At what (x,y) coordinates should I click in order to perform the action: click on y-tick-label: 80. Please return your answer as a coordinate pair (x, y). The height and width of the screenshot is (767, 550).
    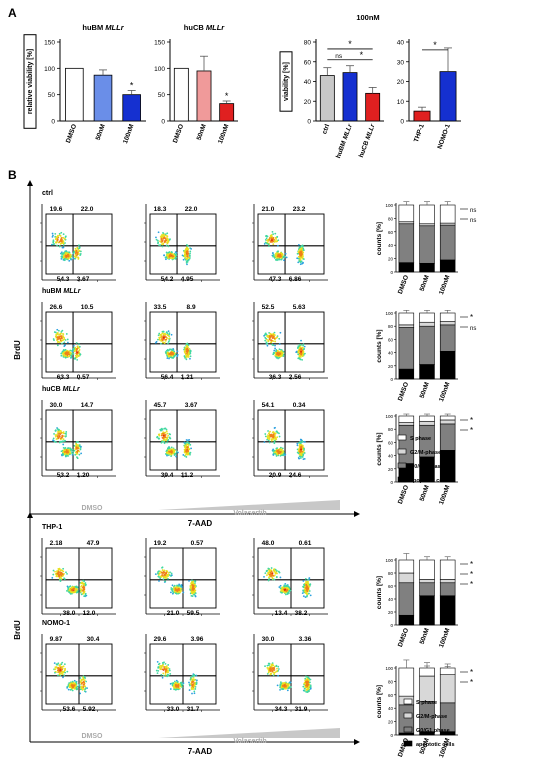
    Looking at the image, I should click on (391, 429).